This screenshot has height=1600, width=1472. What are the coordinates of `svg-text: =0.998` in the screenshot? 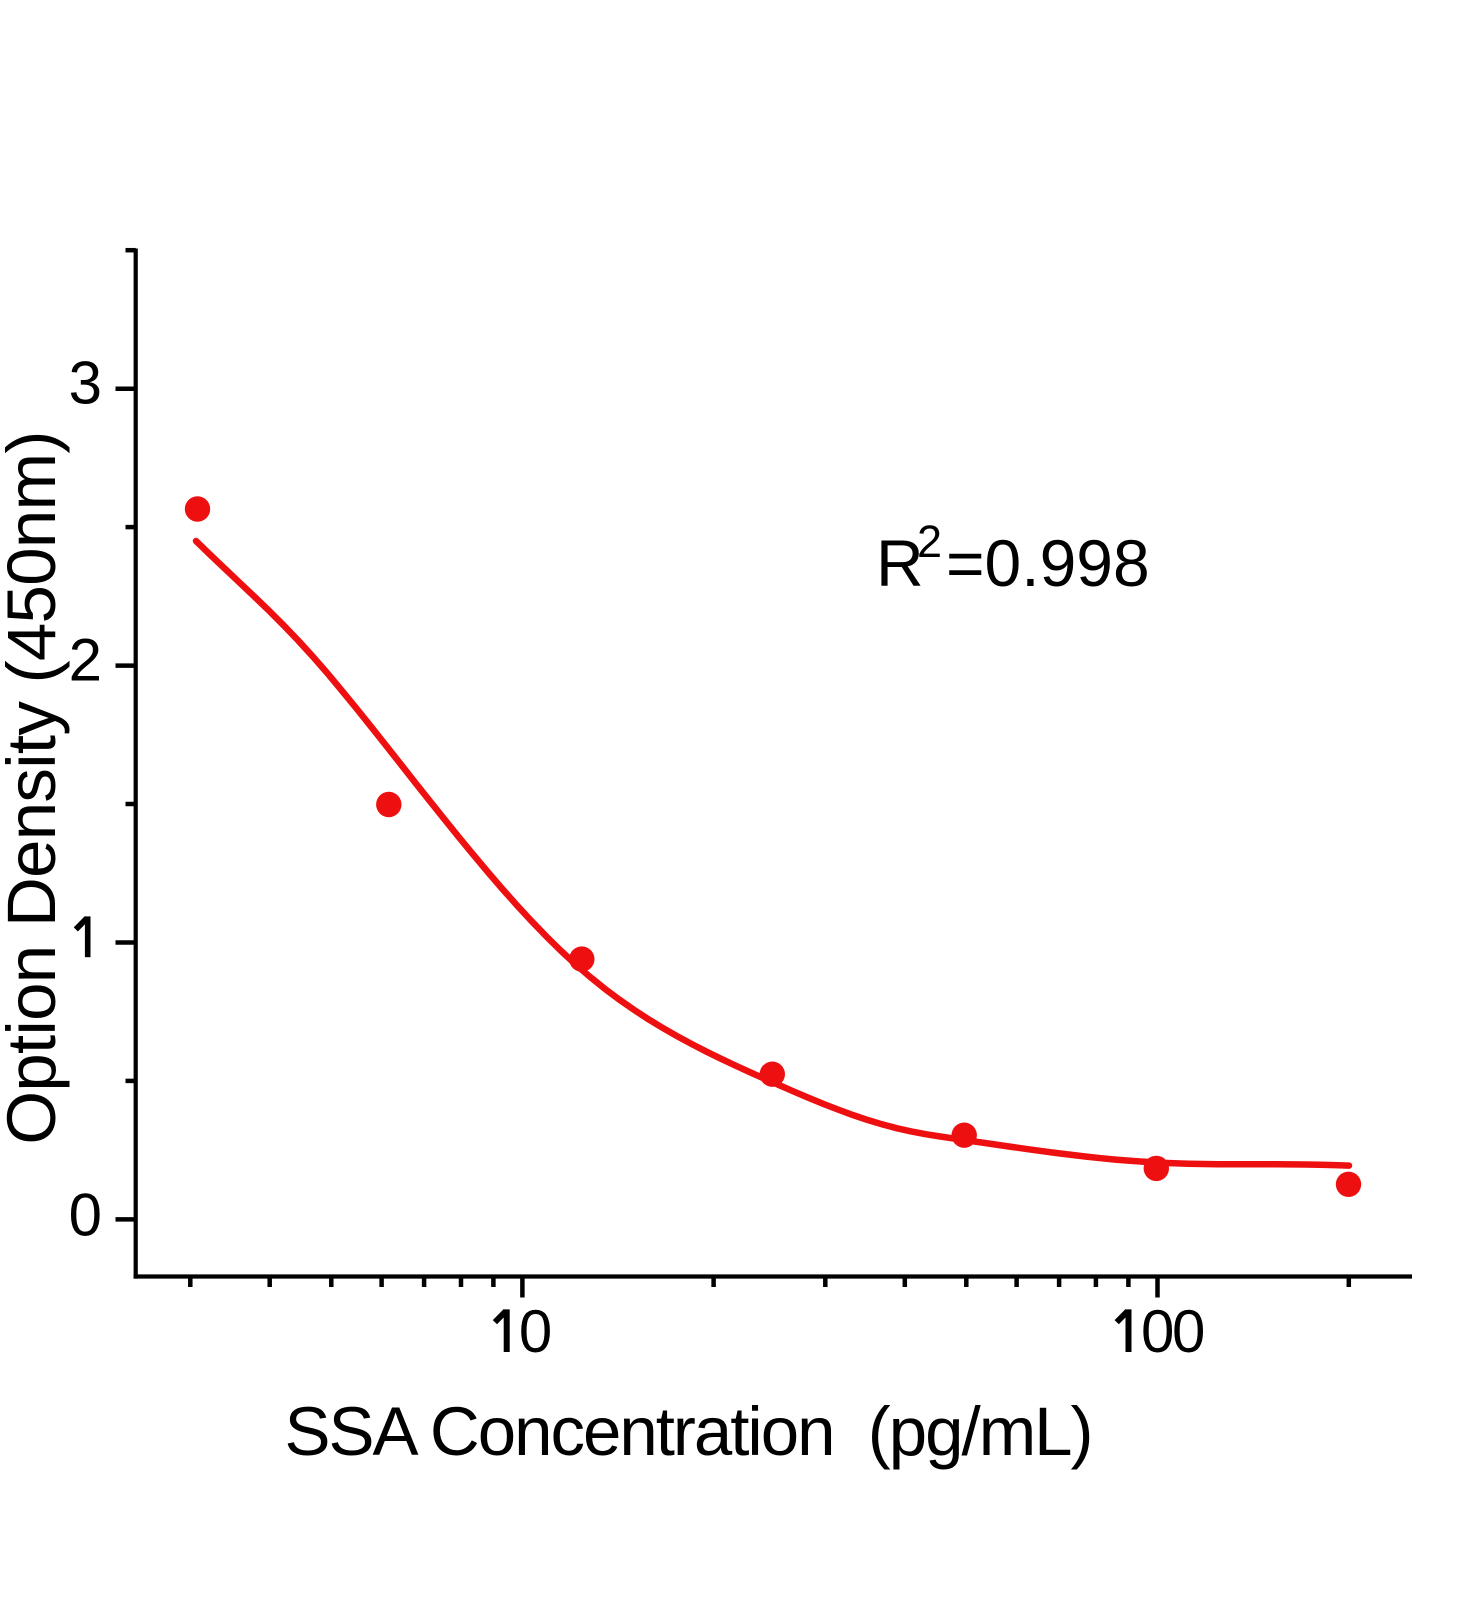 It's located at (1048, 563).